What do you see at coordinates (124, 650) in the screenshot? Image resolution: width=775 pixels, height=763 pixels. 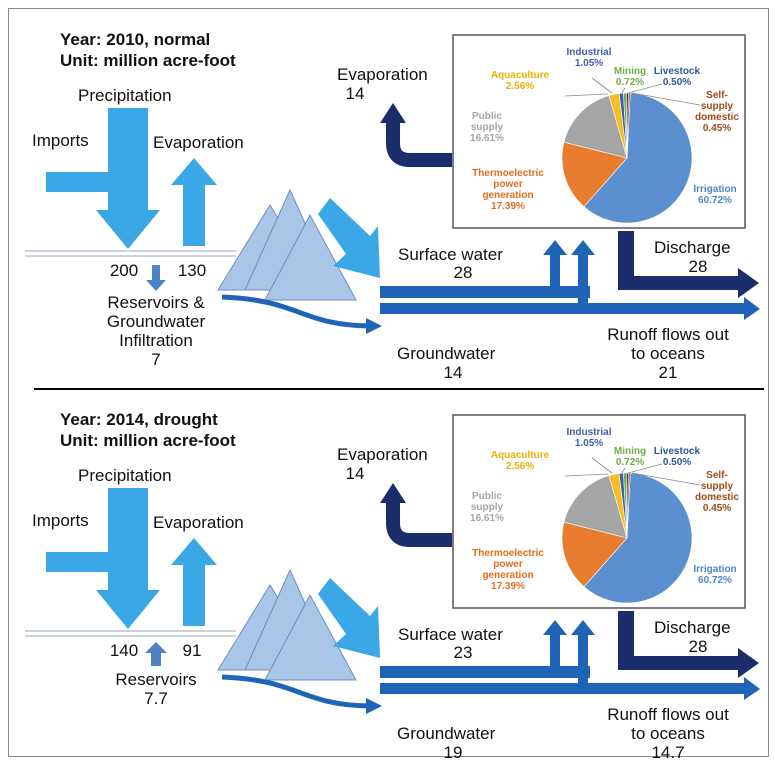 I see `precipitation-value: 140` at bounding box center [124, 650].